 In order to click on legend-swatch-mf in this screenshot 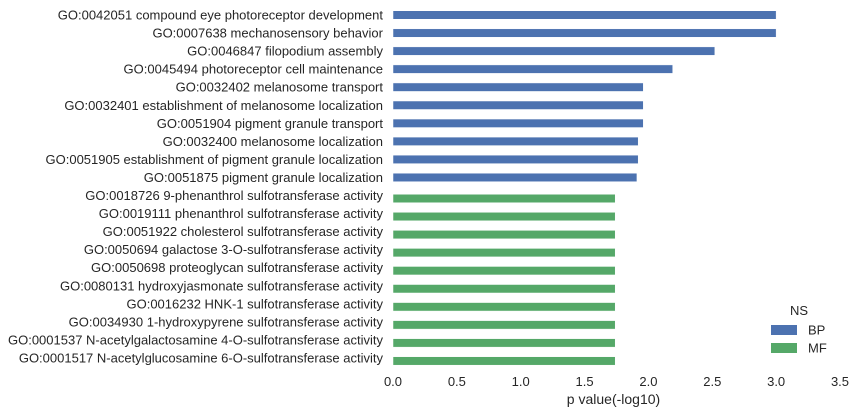, I will do `click(784, 348)`.